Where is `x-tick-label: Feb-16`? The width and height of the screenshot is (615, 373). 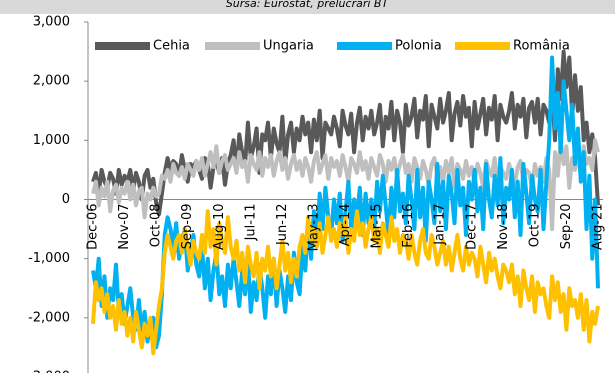
x-tick-label: Feb-16 is located at coordinates (408, 226).